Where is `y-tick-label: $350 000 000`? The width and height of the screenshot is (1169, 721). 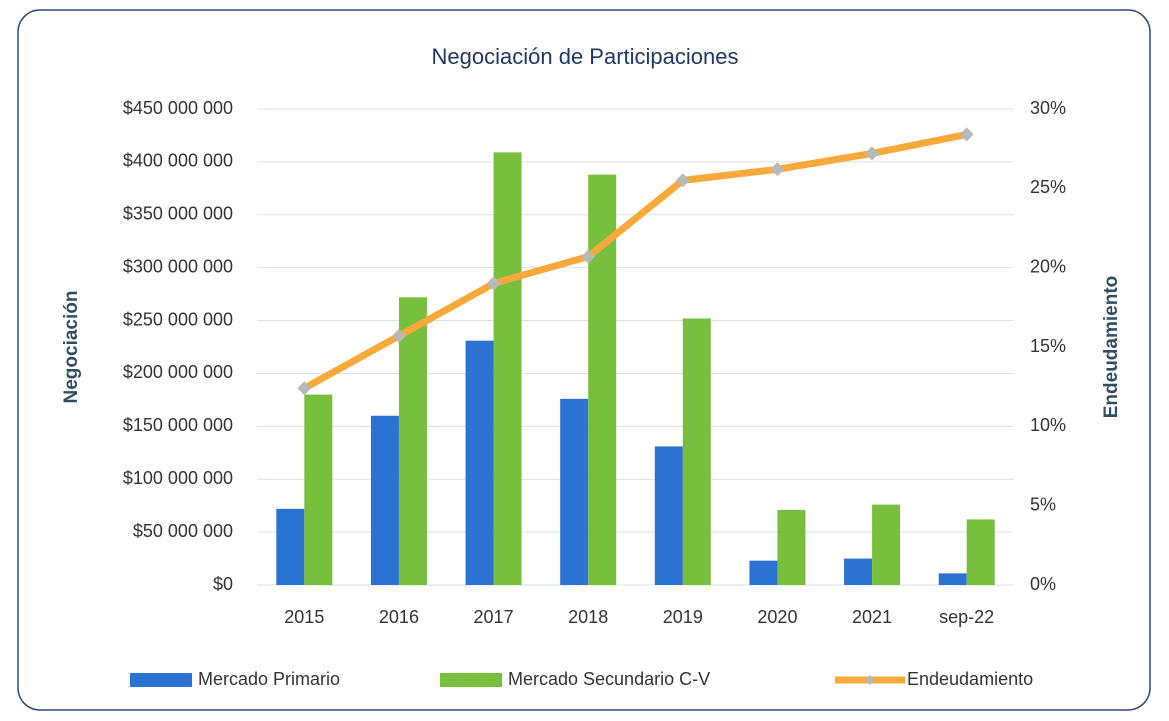 y-tick-label: $350 000 000 is located at coordinates (178, 214).